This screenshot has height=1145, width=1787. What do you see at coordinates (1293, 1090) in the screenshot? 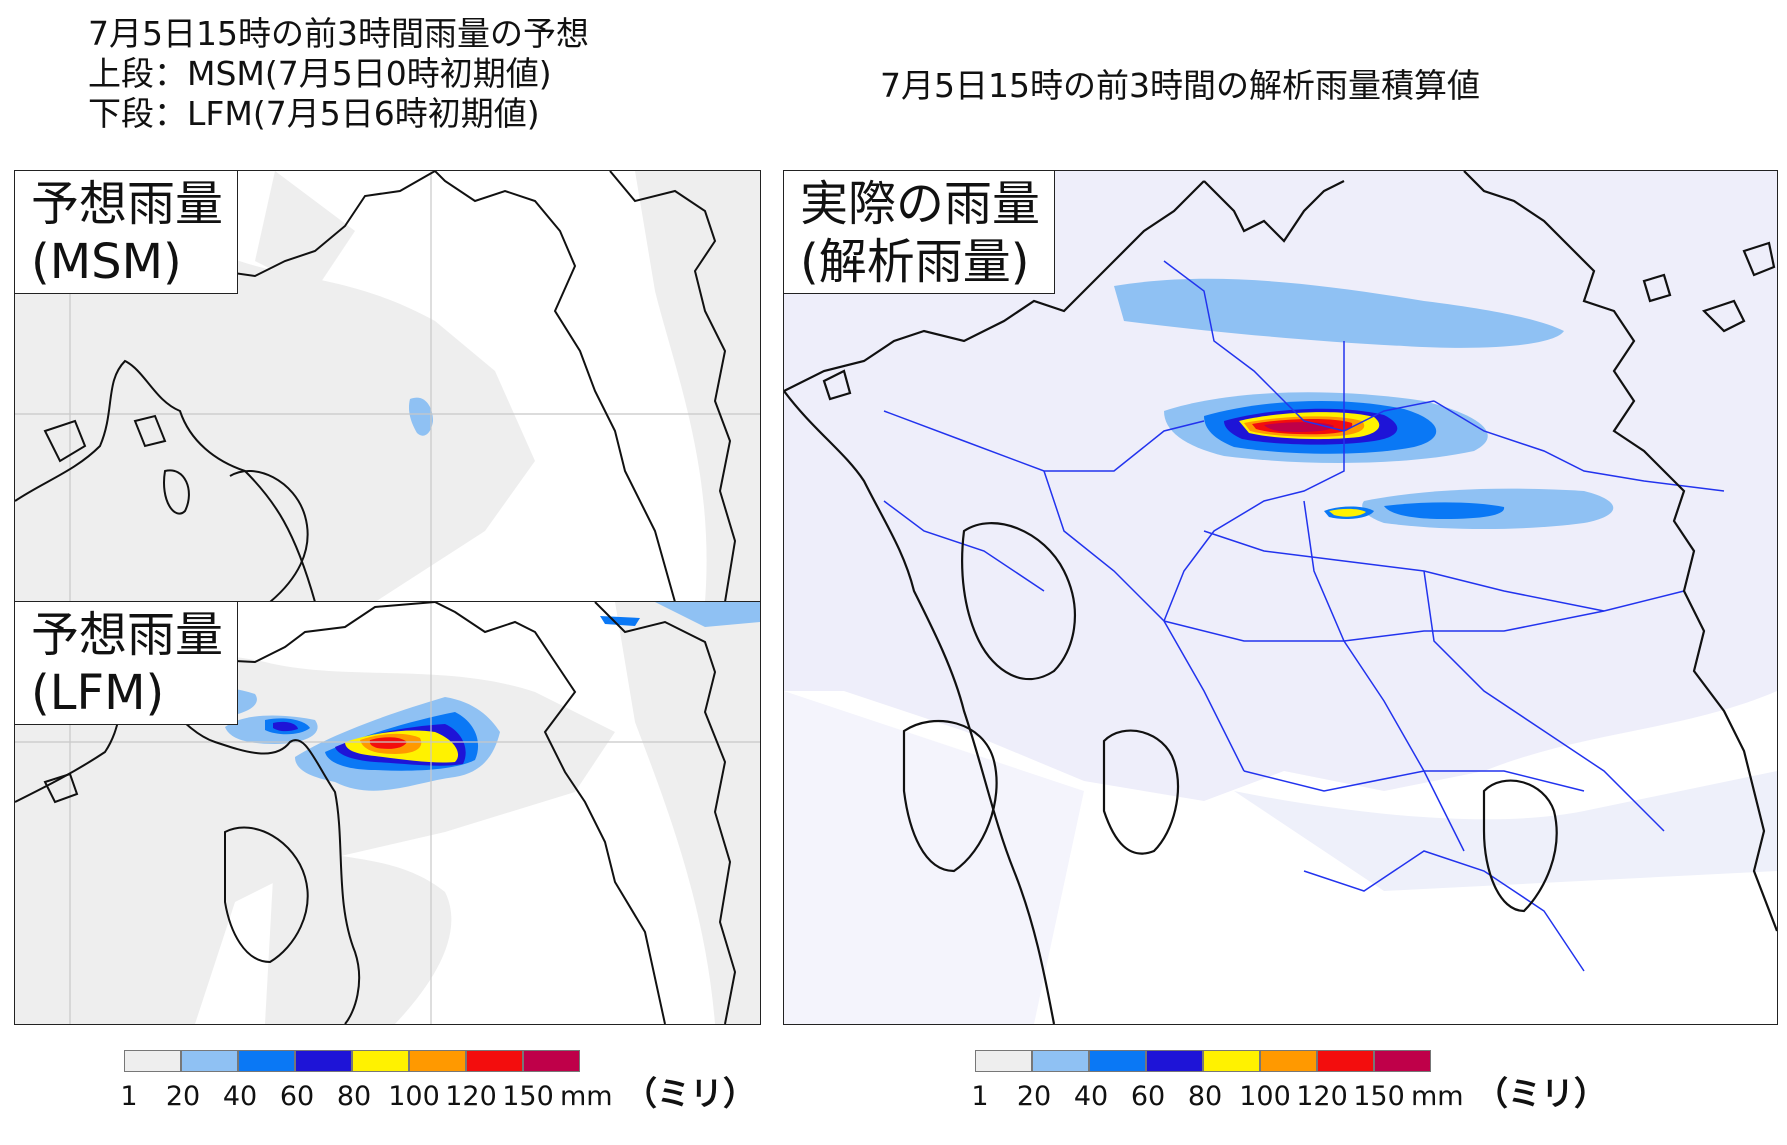
I see `right-colorbar: 1 20 40 60 80 100 120 150 mm （ミリ）` at bounding box center [1293, 1090].